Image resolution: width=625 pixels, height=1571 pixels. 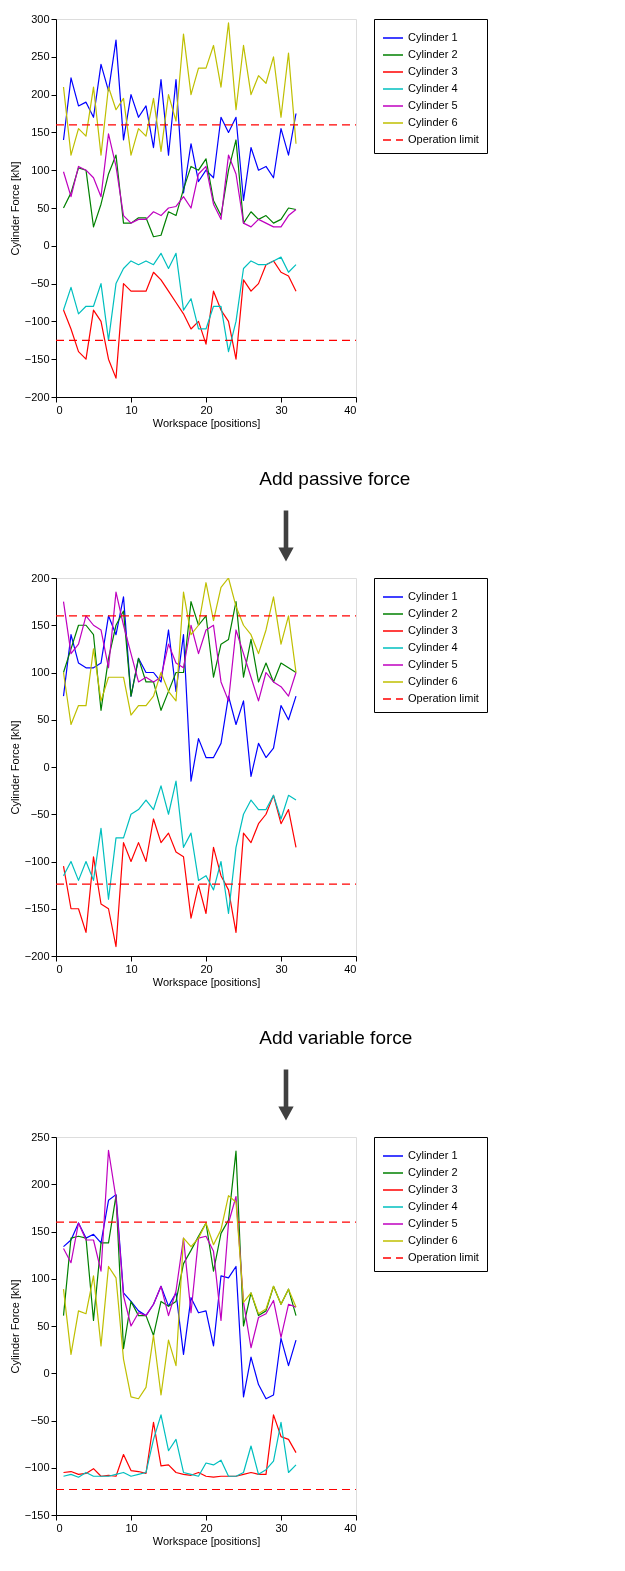 I want to click on text: Add passive force, so click(x=335, y=478).